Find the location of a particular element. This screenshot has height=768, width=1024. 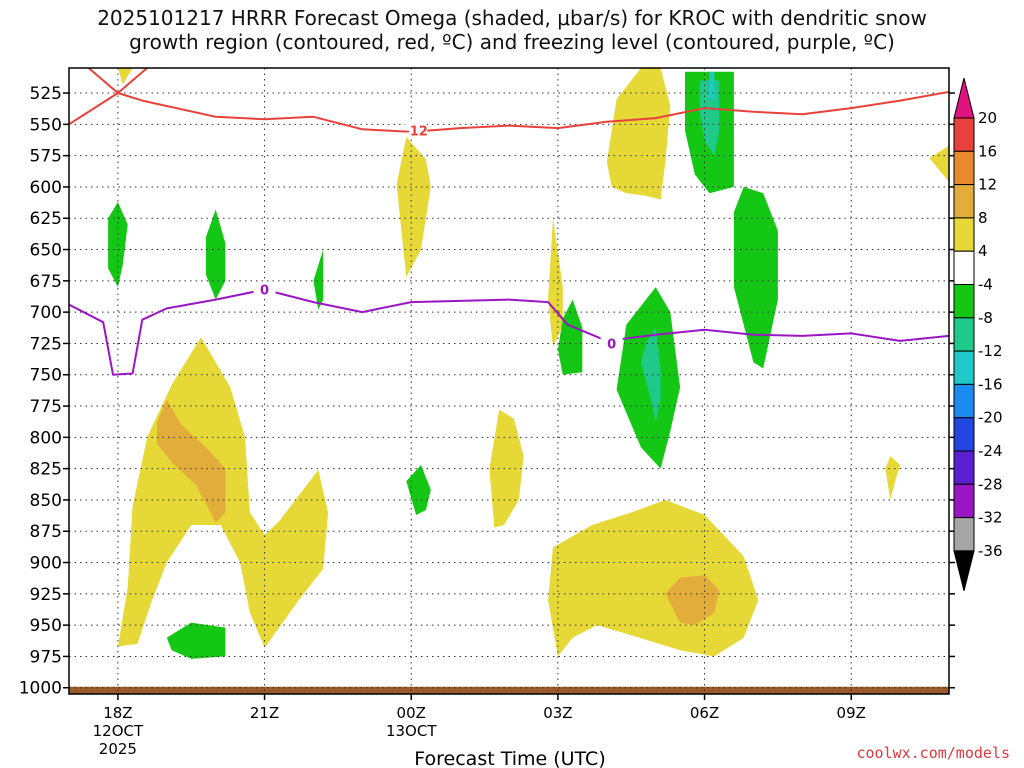

colorbar-label: -20 is located at coordinates (990, 418).